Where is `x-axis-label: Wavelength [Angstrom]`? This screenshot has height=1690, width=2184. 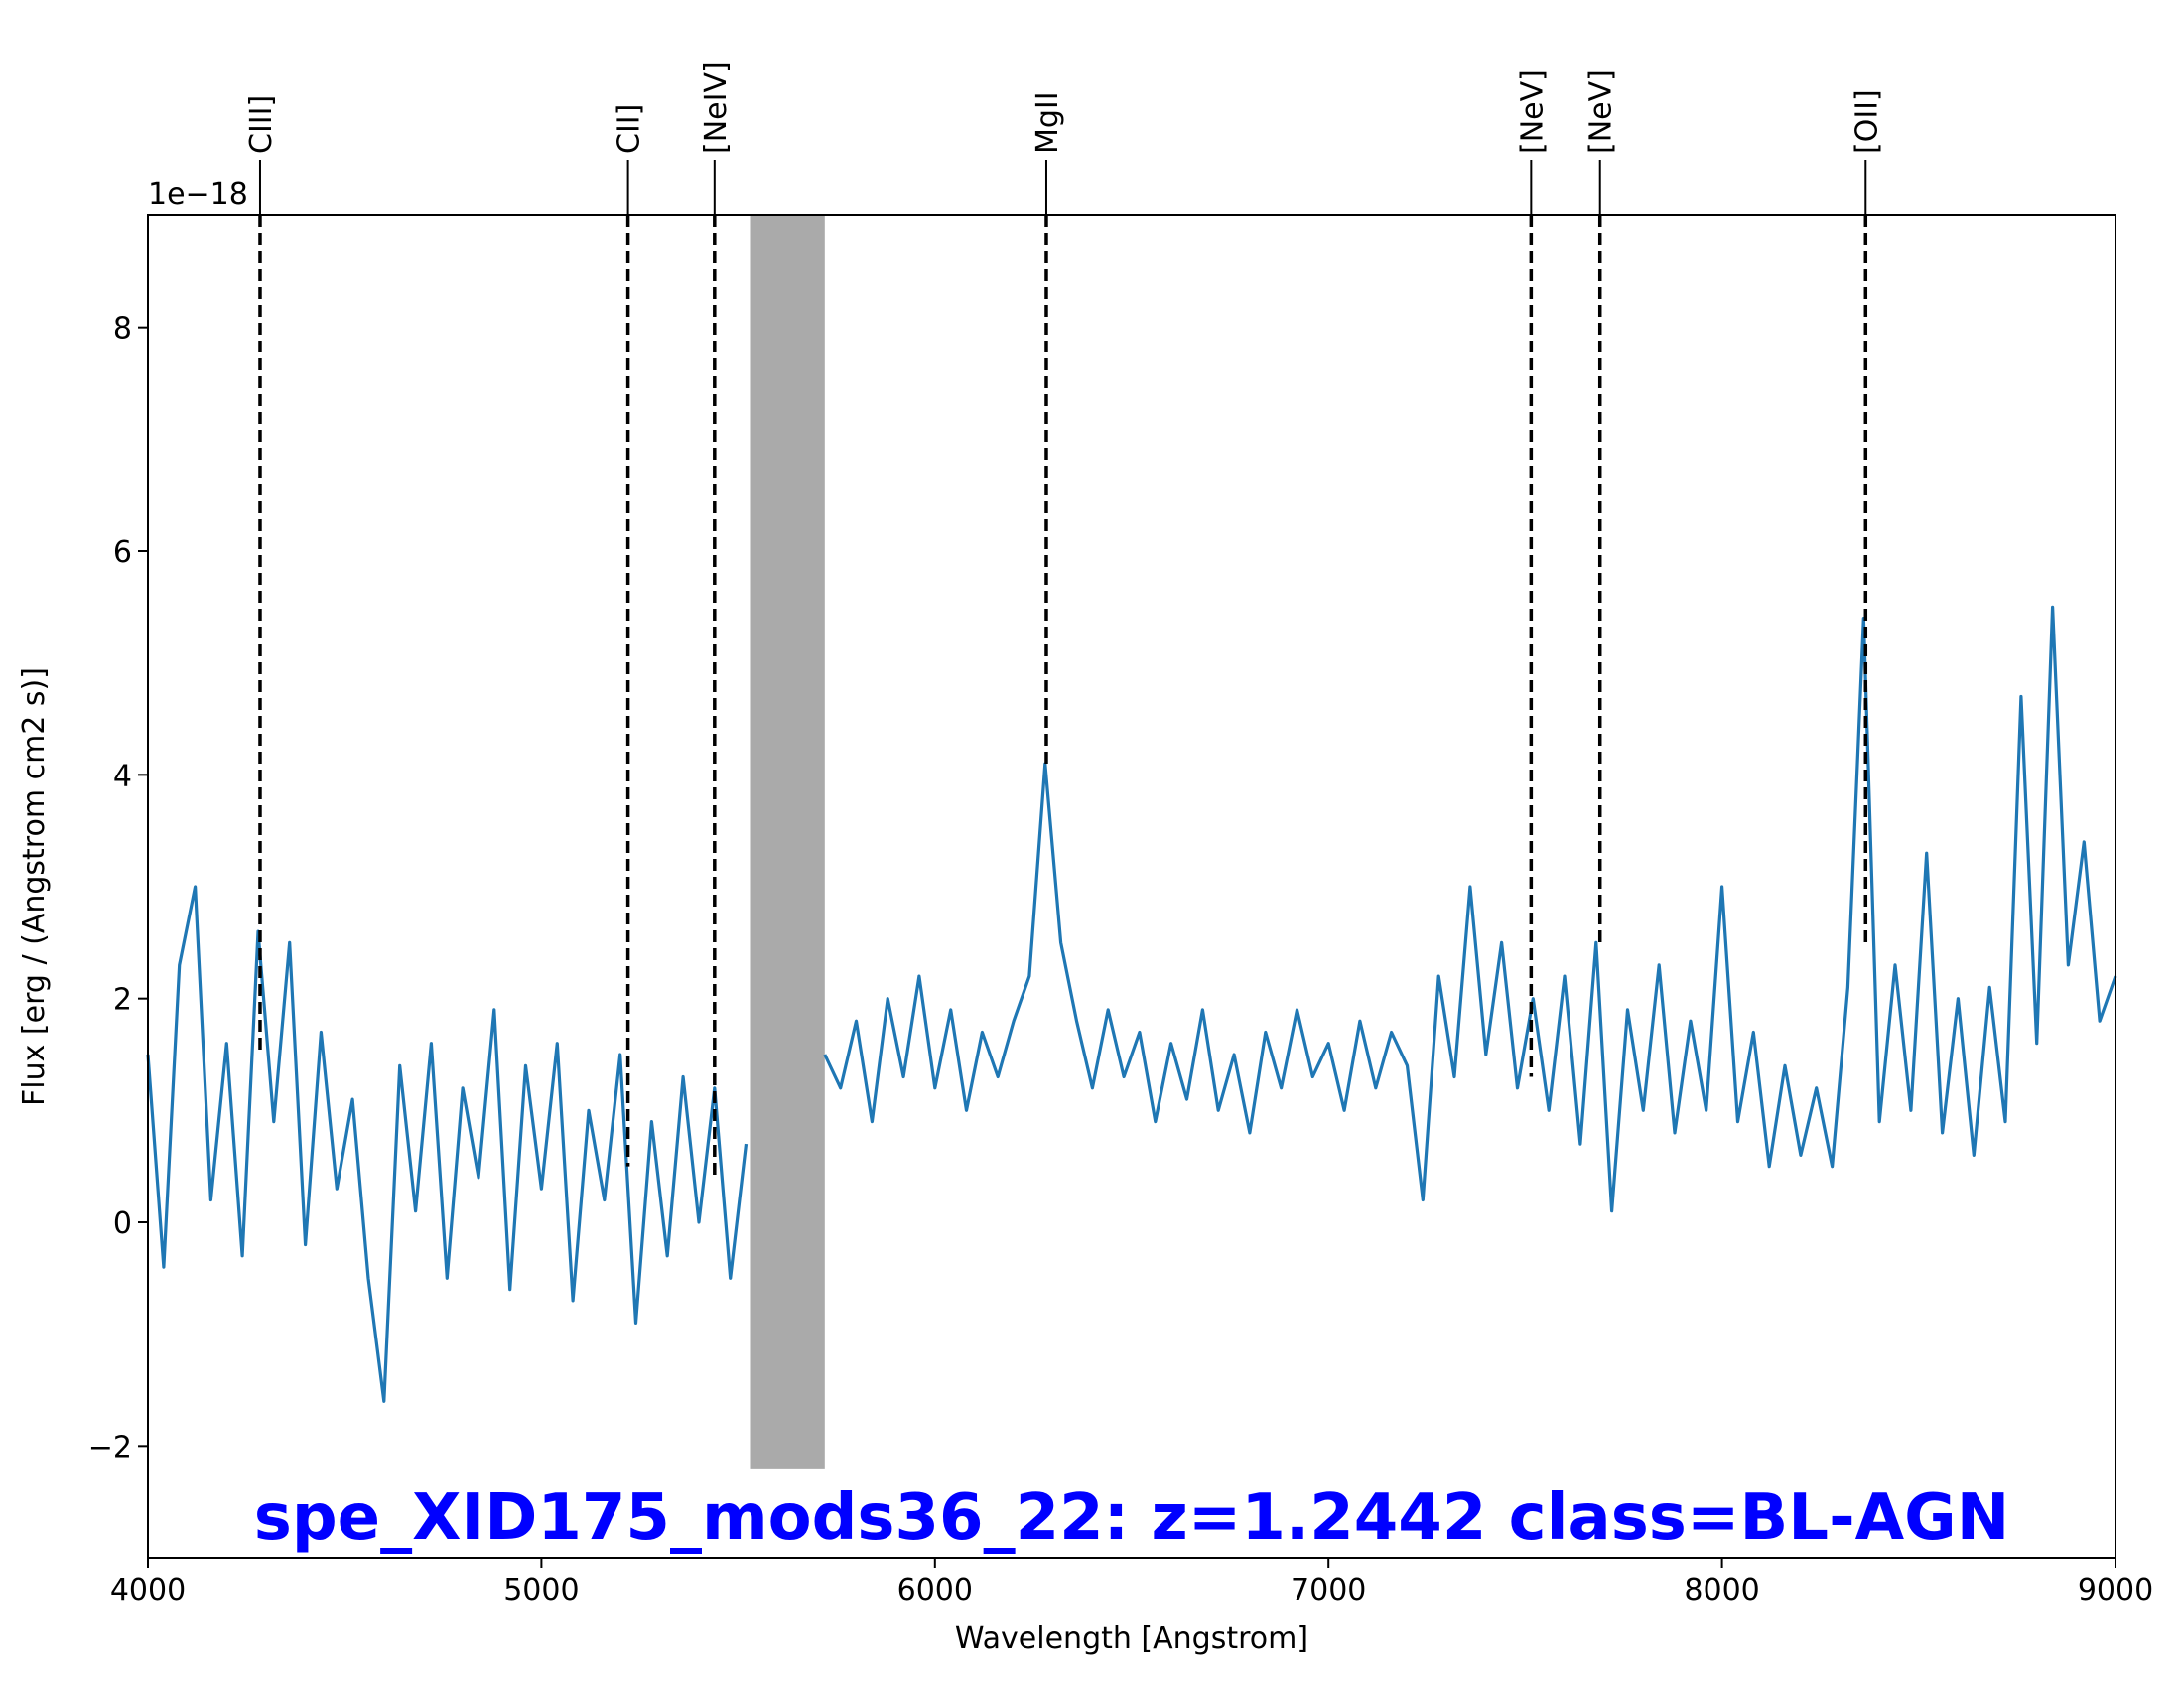 x-axis-label: Wavelength [Angstrom] is located at coordinates (1131, 1638).